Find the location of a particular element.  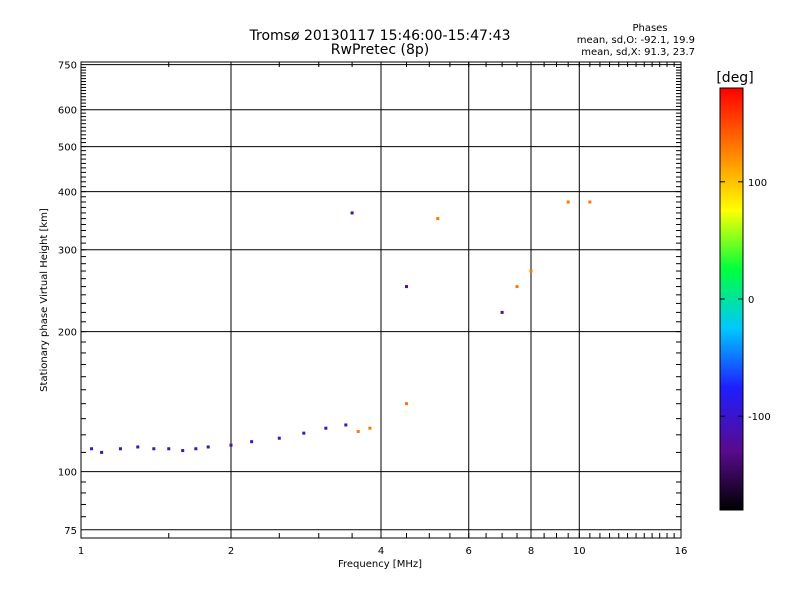

legend-title: Phases is located at coordinates (649, 28).